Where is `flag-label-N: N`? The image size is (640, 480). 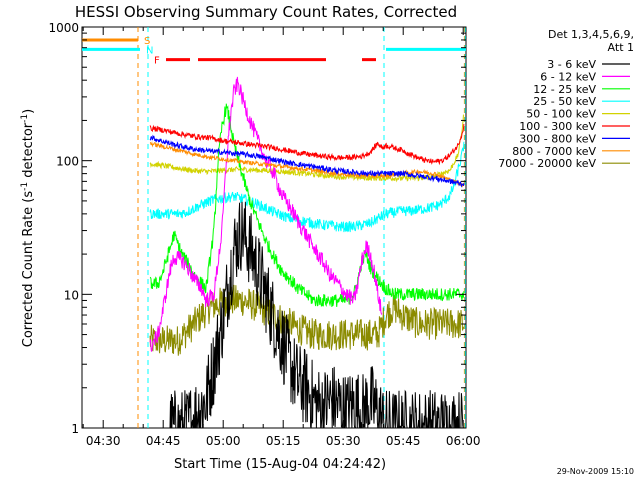 flag-label-N: N is located at coordinates (149, 50).